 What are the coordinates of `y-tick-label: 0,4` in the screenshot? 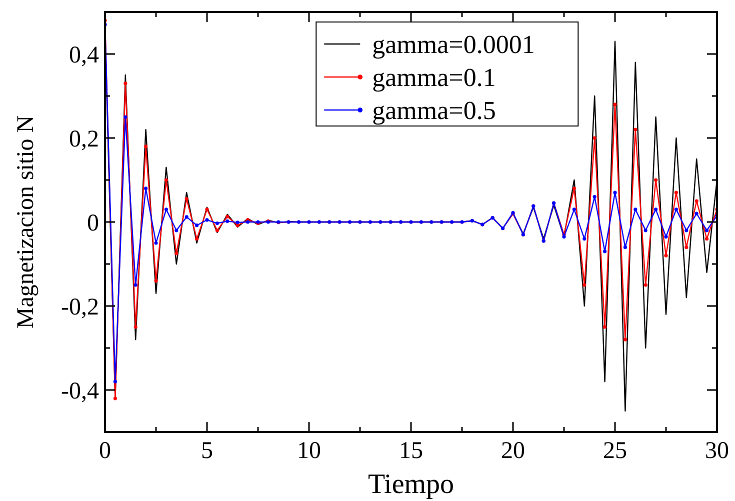 It's located at (84, 55).